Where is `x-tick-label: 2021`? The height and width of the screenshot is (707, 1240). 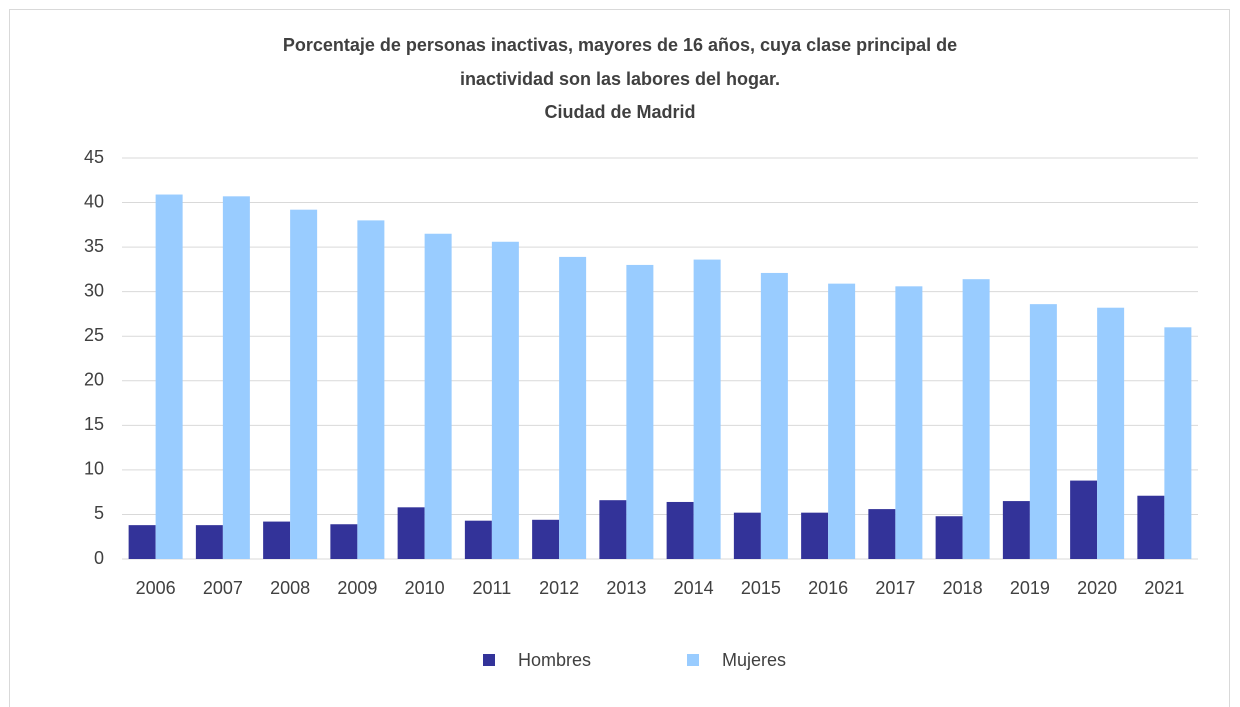
x-tick-label: 2021 is located at coordinates (1164, 588).